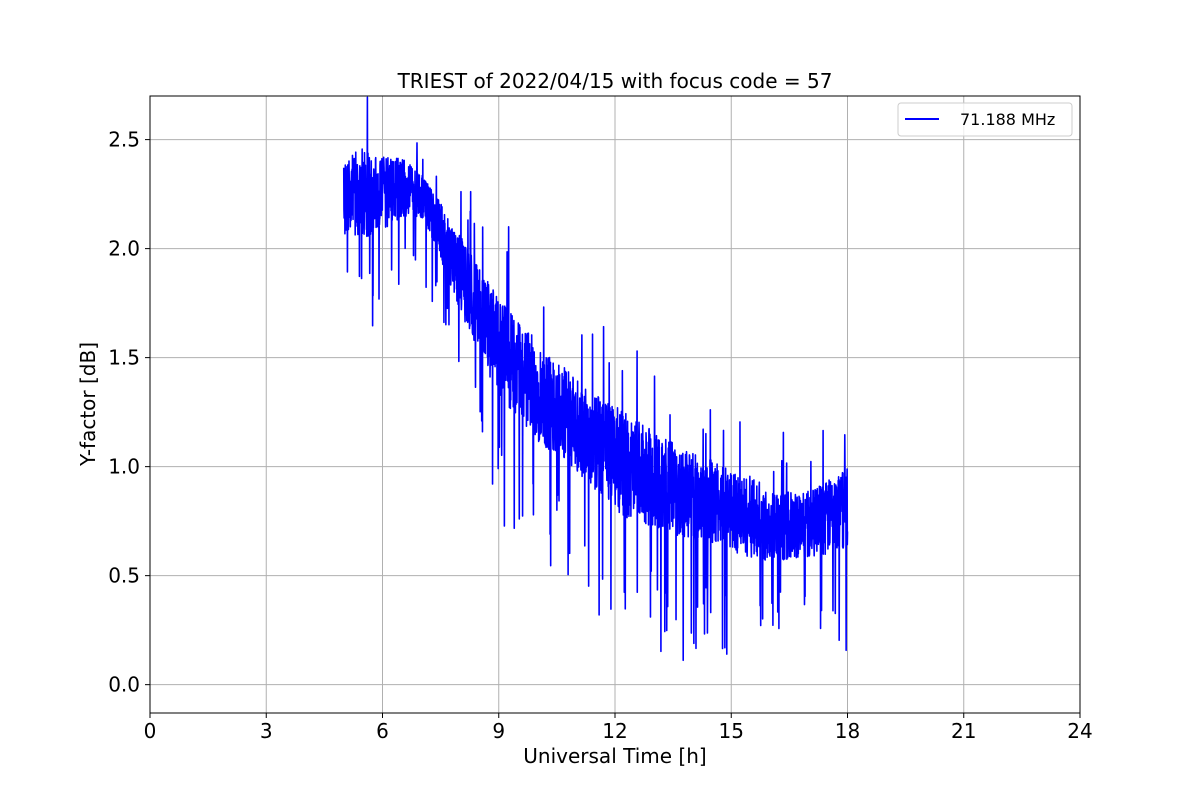 Image resolution: width=1200 pixels, height=800 pixels. What do you see at coordinates (382, 731) in the screenshot?
I see `x-tick-label: 6` at bounding box center [382, 731].